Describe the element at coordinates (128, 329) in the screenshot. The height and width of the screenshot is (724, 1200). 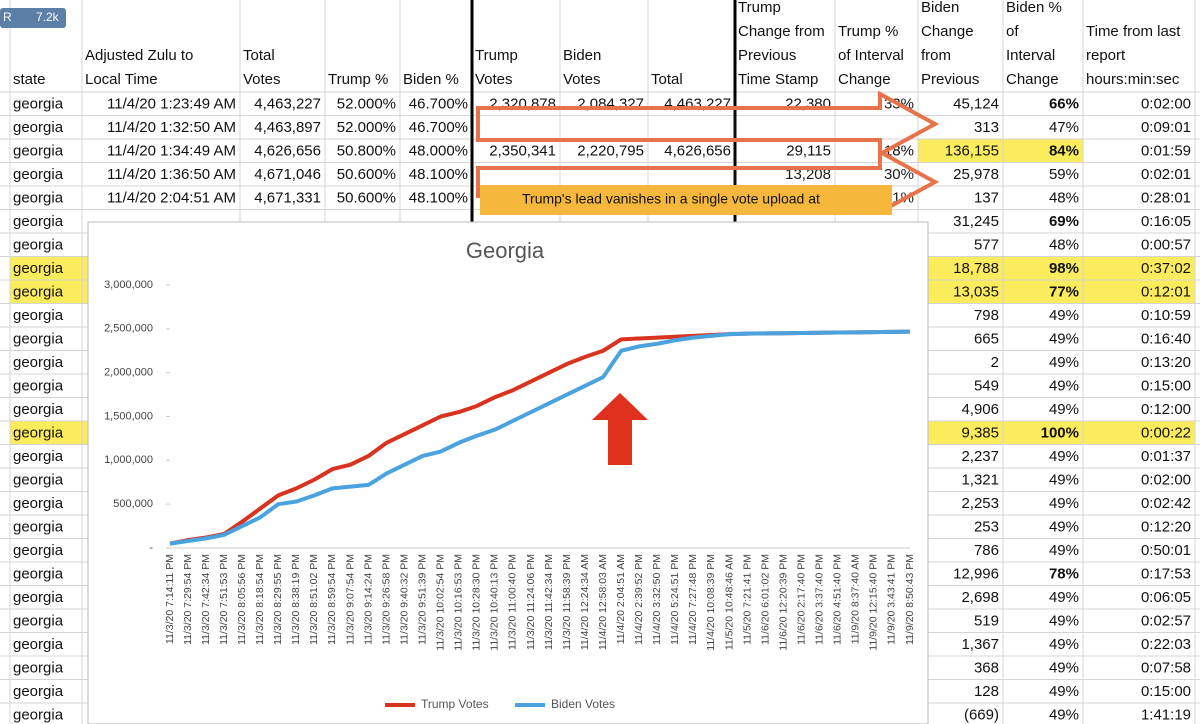
I see `y-tick-label: 2,500,000` at that location.